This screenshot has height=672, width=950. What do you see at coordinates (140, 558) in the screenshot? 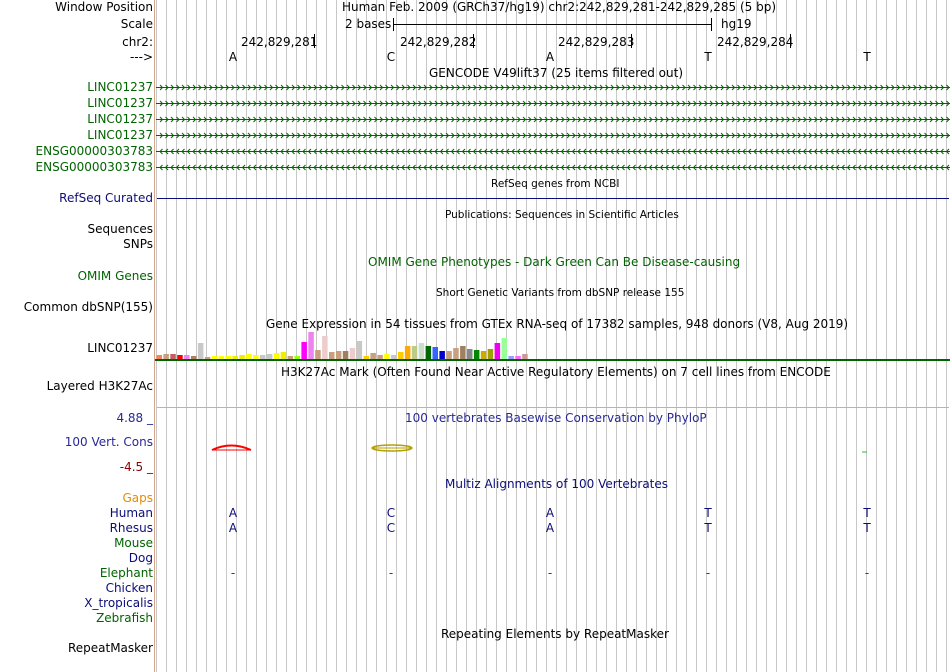
I see `species-label: Dog` at bounding box center [140, 558].